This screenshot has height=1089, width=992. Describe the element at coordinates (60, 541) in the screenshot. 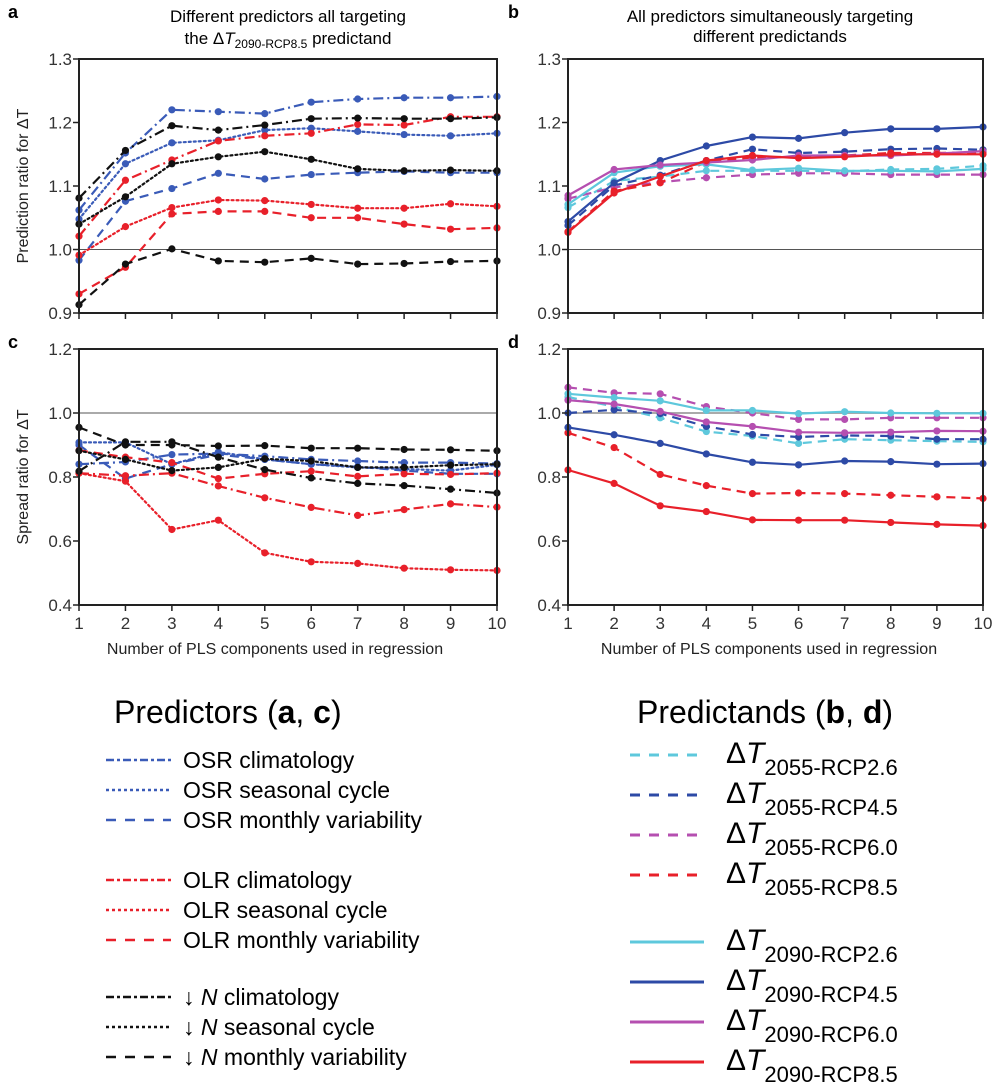

I see `y-tick-label: 0.6` at that location.